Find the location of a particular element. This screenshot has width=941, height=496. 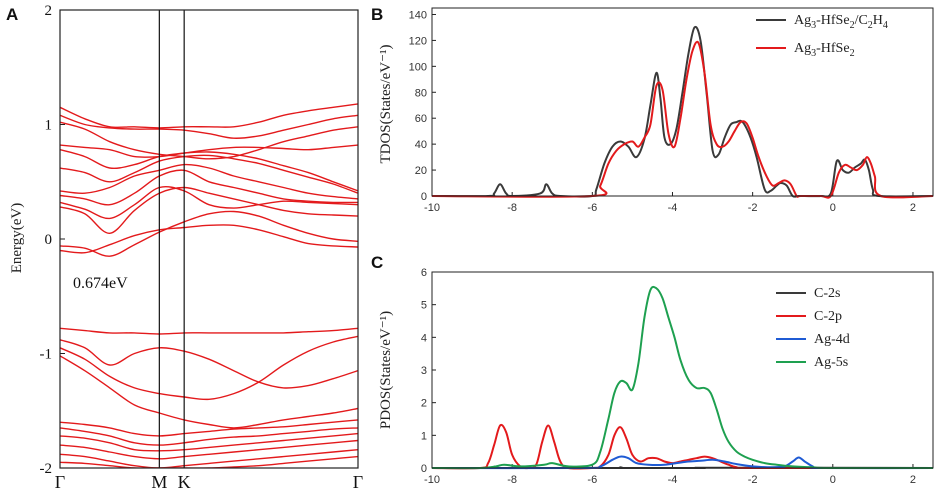

panel-c-letter: C is located at coordinates (377, 262).